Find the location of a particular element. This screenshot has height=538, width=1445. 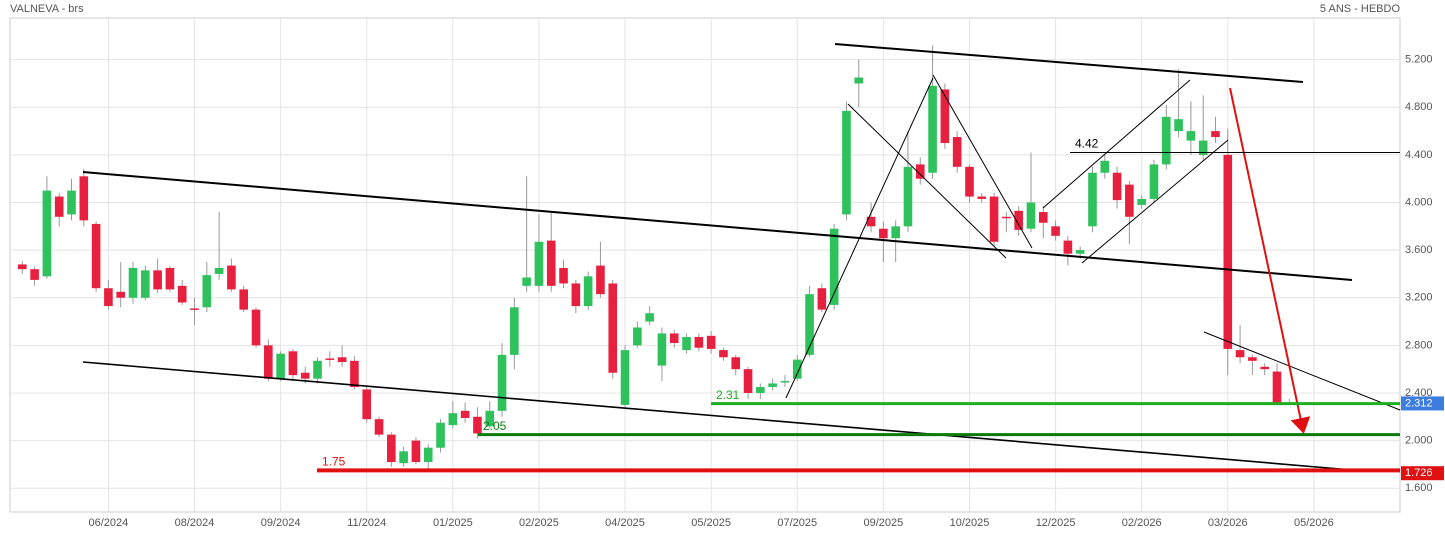

level-label: 2.31 is located at coordinates (728, 395).